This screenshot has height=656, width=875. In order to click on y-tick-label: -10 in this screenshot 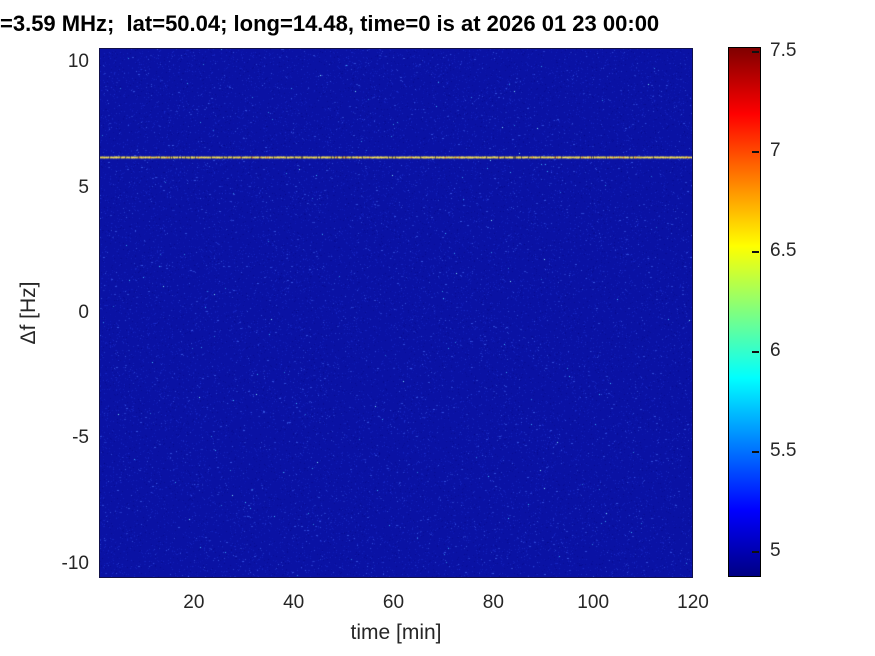, I will do `click(75, 563)`.